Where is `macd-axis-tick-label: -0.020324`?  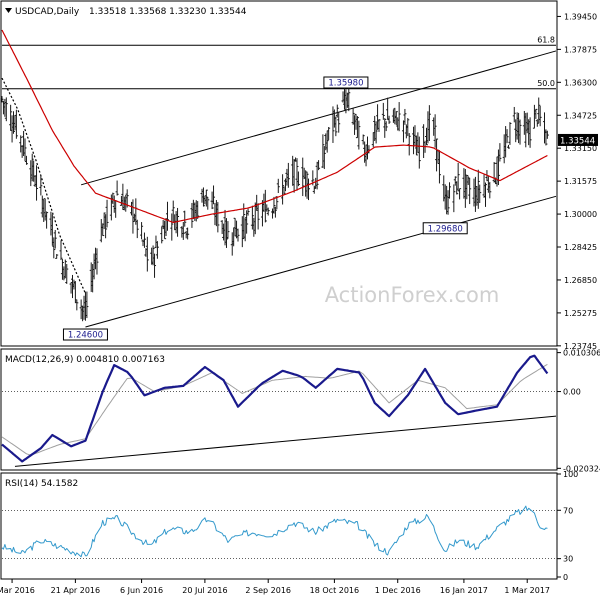 macd-axis-tick-label: -0.020324 is located at coordinates (581, 468).